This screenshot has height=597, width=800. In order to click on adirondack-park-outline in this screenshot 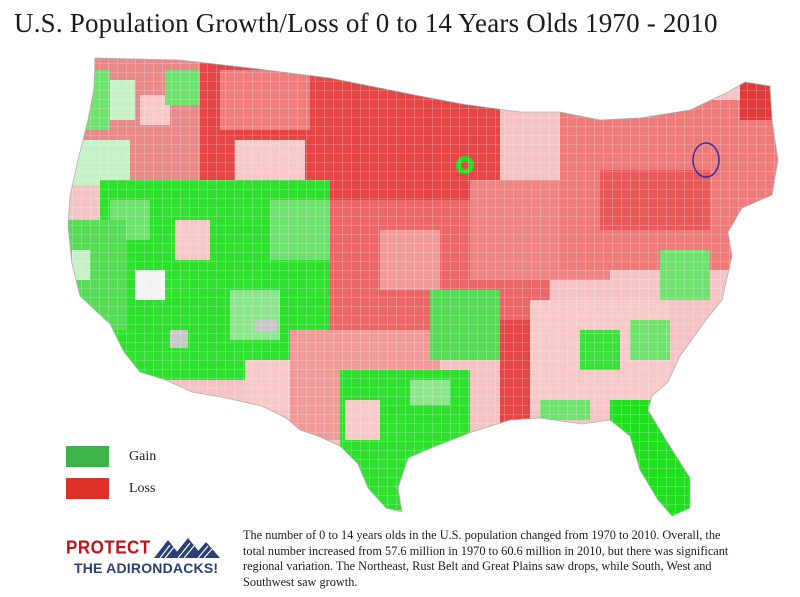, I will do `click(706, 160)`.